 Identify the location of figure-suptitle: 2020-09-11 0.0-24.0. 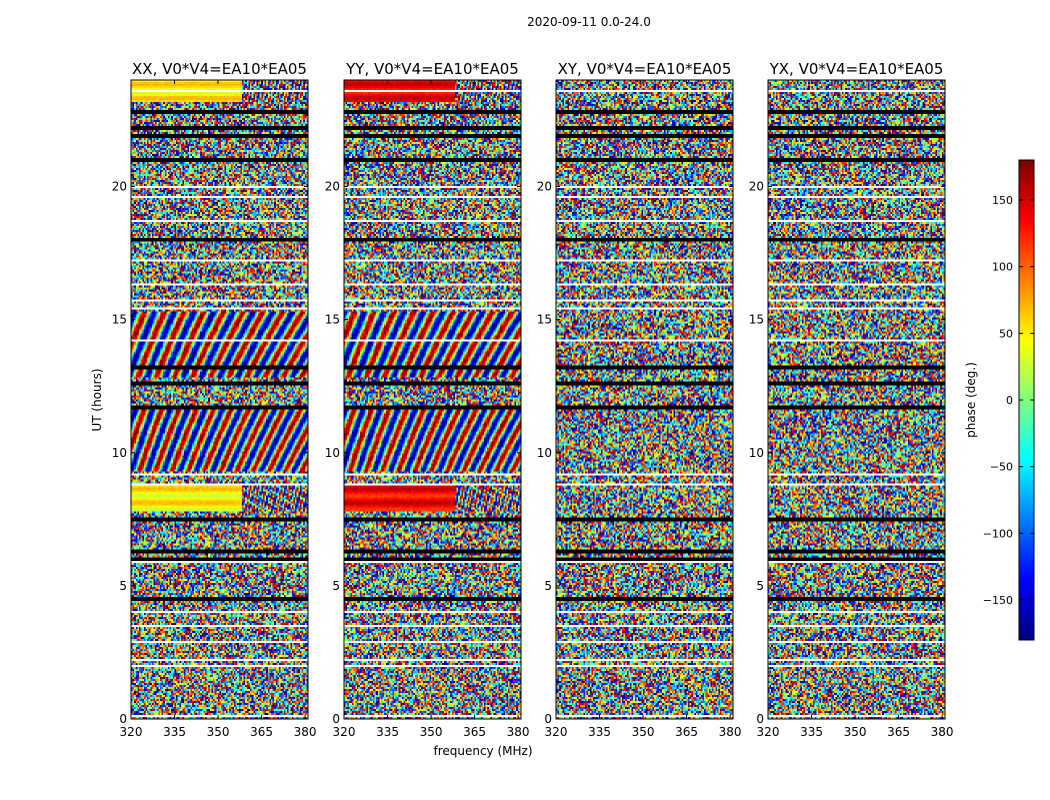
(589, 22).